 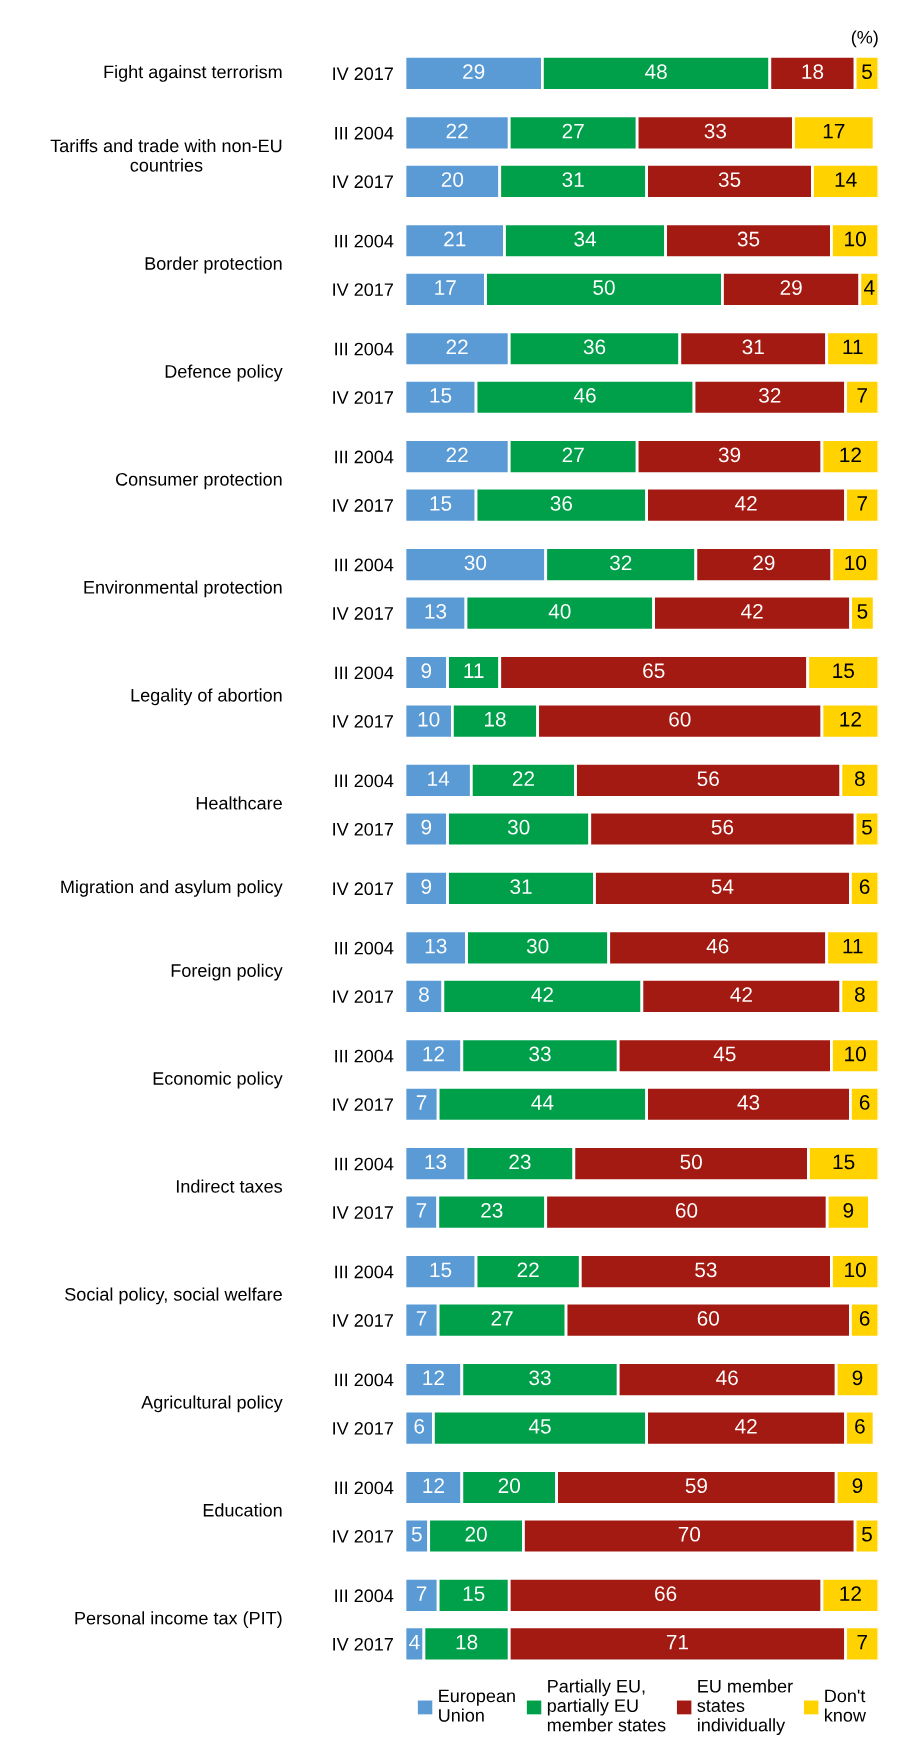 What do you see at coordinates (654, 671) in the screenshot?
I see `data-label: 65` at bounding box center [654, 671].